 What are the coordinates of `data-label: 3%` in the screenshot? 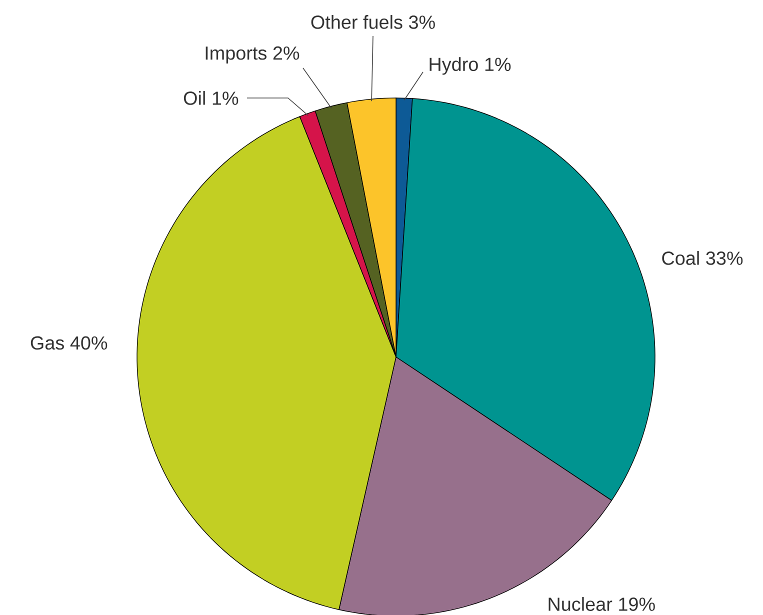 It's located at (421, 22).